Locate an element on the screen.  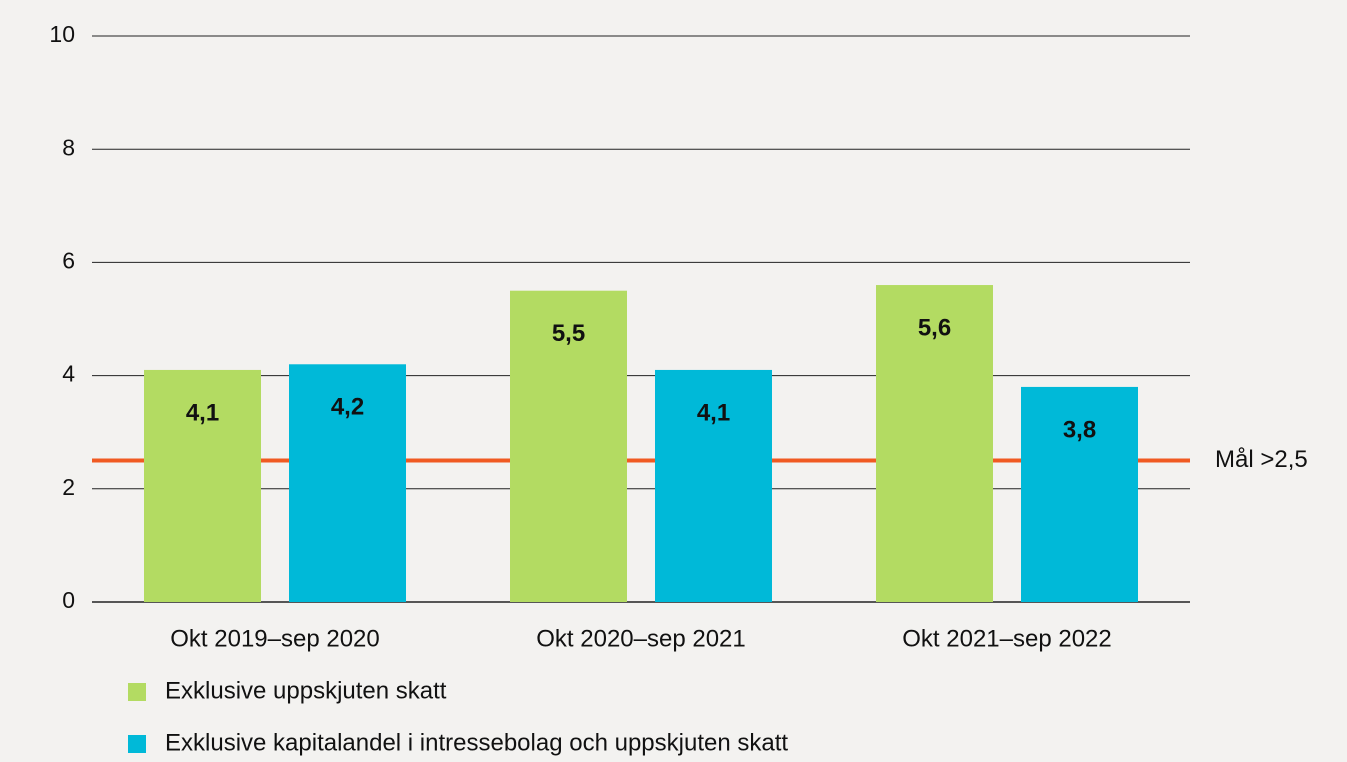
legend-label: Exklusive uppskjuten skatt is located at coordinates (306, 690).